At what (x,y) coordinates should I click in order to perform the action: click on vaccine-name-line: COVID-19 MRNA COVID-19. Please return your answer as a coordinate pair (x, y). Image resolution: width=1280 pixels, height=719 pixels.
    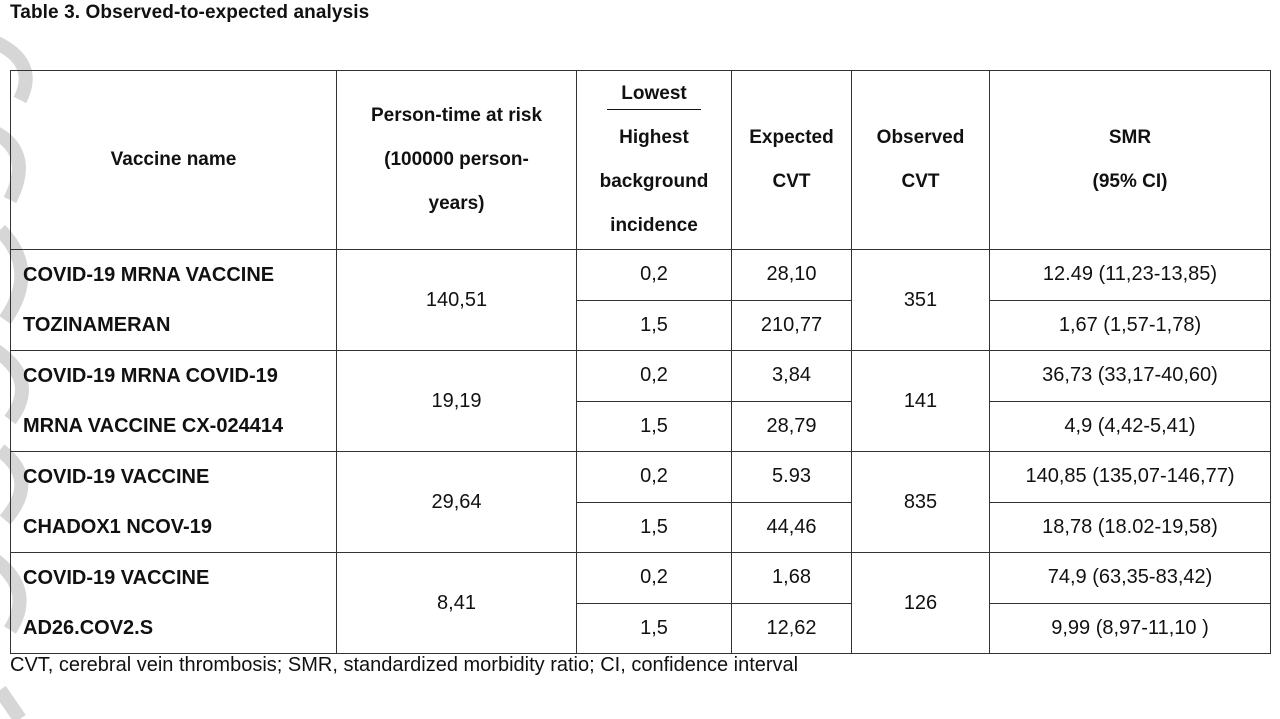
    Looking at the image, I should click on (150, 376).